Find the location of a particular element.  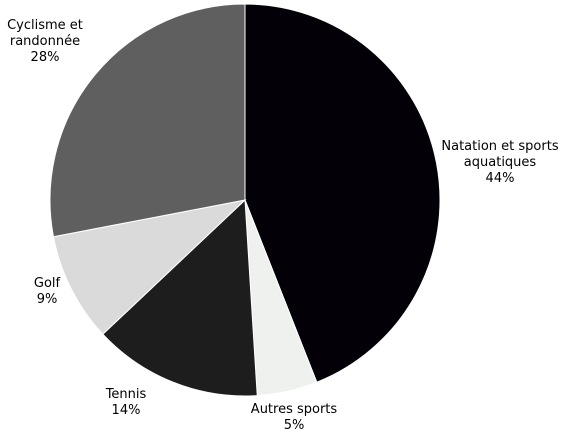

slice-label-2: Autres sports 5% is located at coordinates (294, 417).